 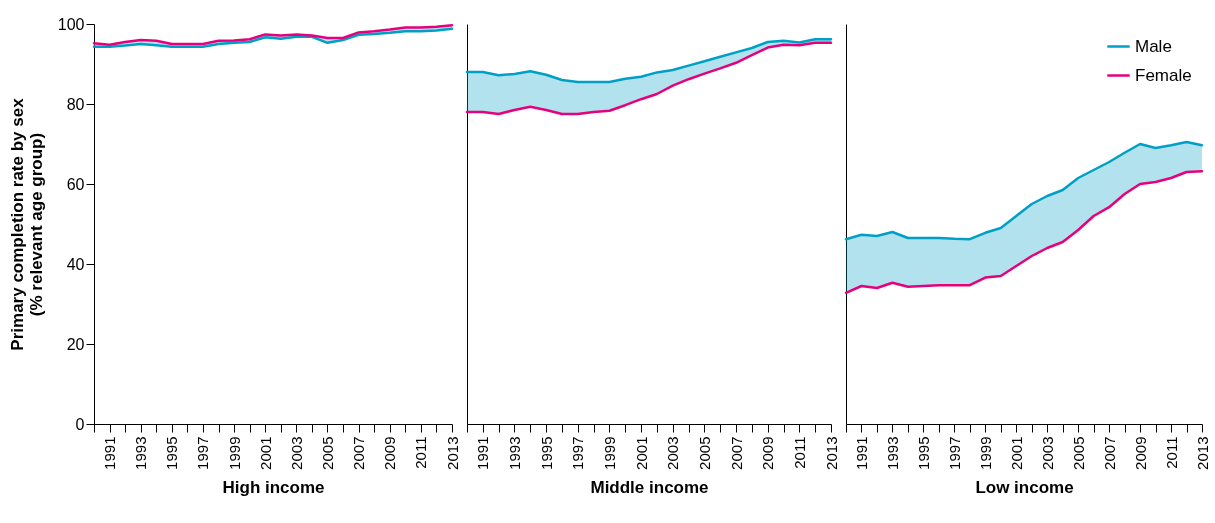 What do you see at coordinates (273, 487) in the screenshot?
I see `x-axis-title: High income` at bounding box center [273, 487].